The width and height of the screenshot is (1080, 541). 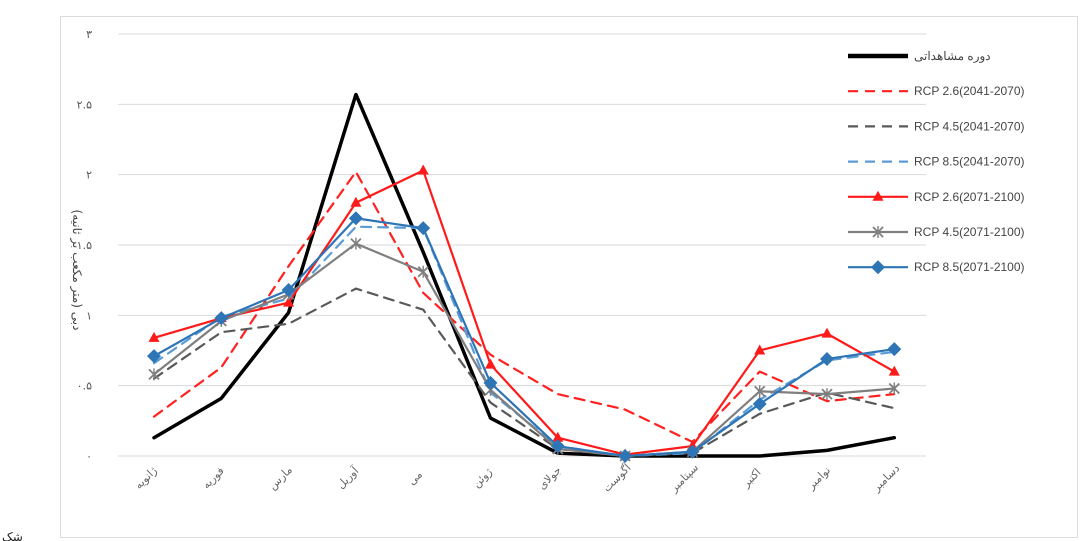 I want to click on legend-item: RCP 2.6(2071-2100), so click(x=936, y=197).